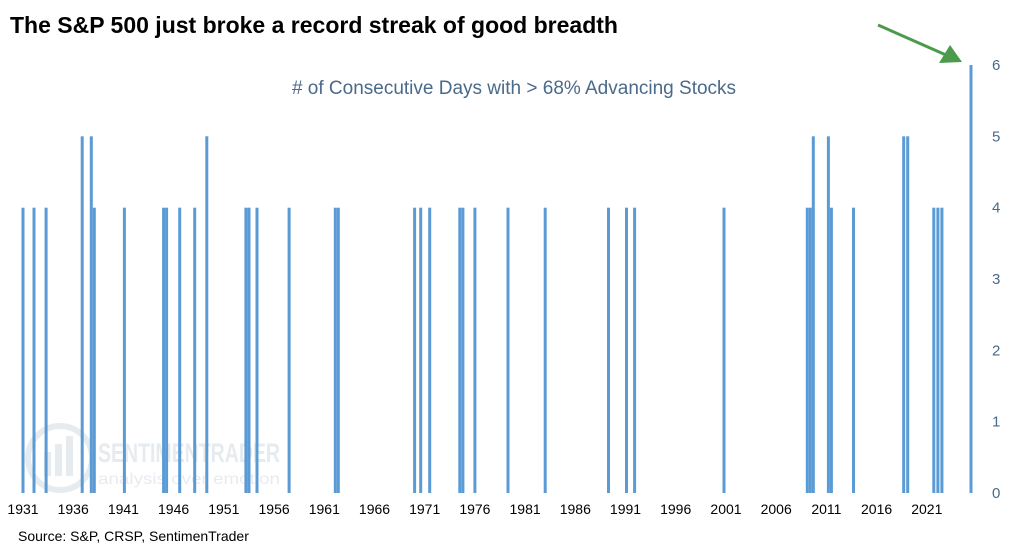 Image resolution: width=1024 pixels, height=555 pixels. Describe the element at coordinates (625, 509) in the screenshot. I see `x-tick-label: 1991` at that location.